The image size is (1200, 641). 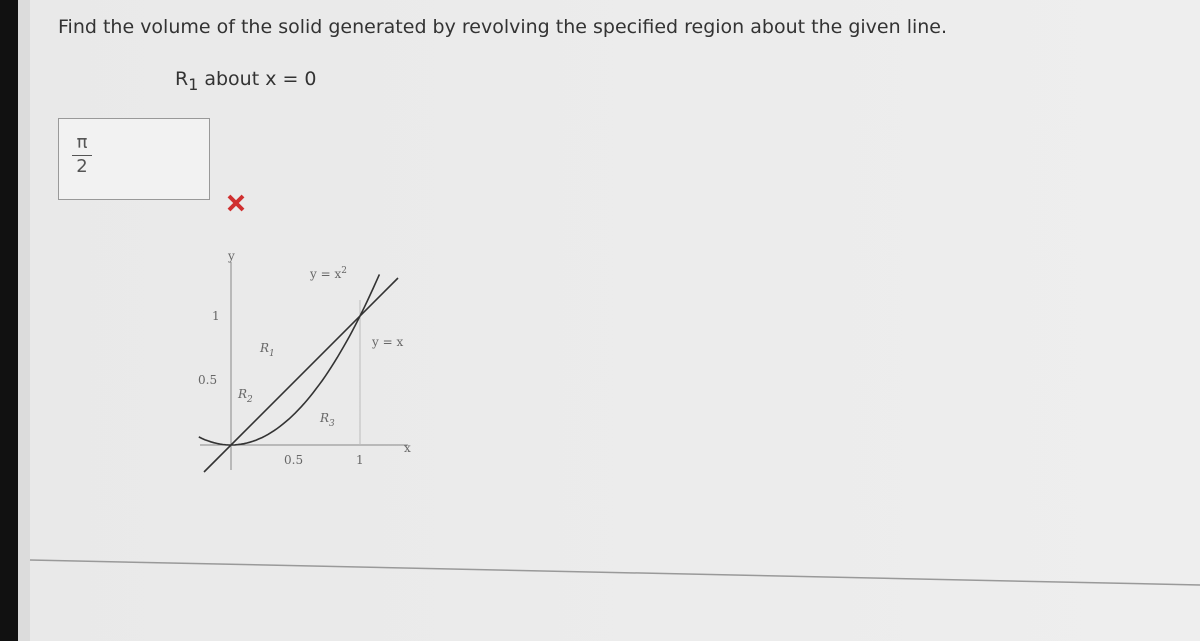 I want to click on x-tick: 1, so click(x=360, y=460).